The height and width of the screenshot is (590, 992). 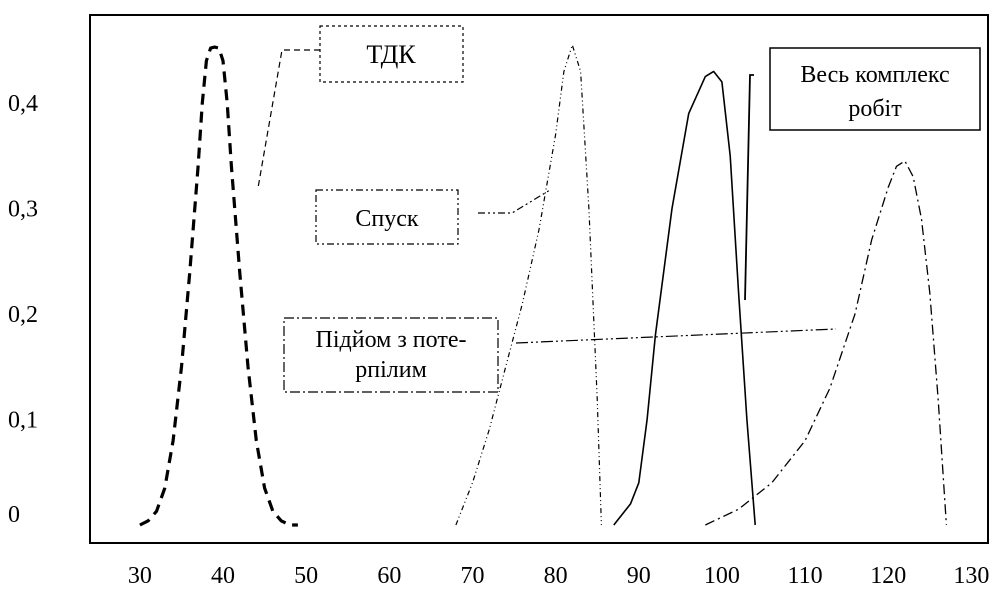 What do you see at coordinates (888, 576) in the screenshot?
I see `x-tick-label: 120` at bounding box center [888, 576].